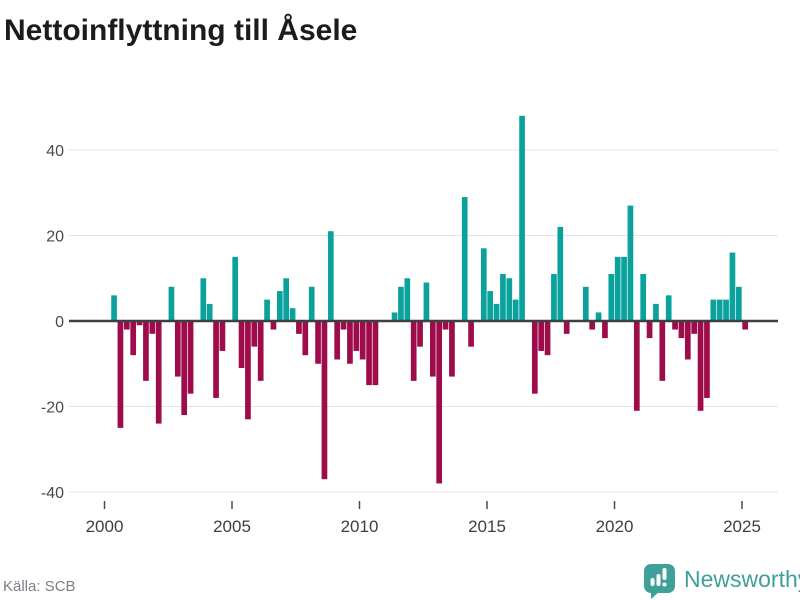 The height and width of the screenshot is (600, 800). Describe the element at coordinates (216, 359) in the screenshot. I see `bar-2004Q2` at that location.